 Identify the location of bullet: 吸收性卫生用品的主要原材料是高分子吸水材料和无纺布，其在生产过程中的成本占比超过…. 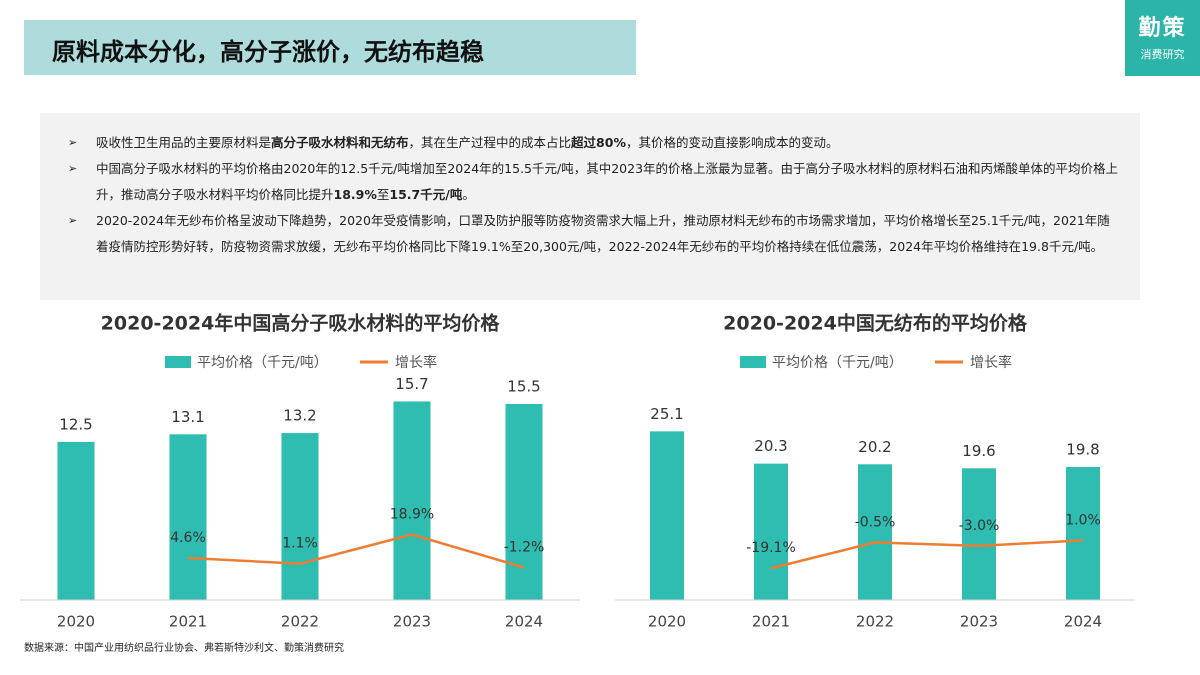
(594, 143).